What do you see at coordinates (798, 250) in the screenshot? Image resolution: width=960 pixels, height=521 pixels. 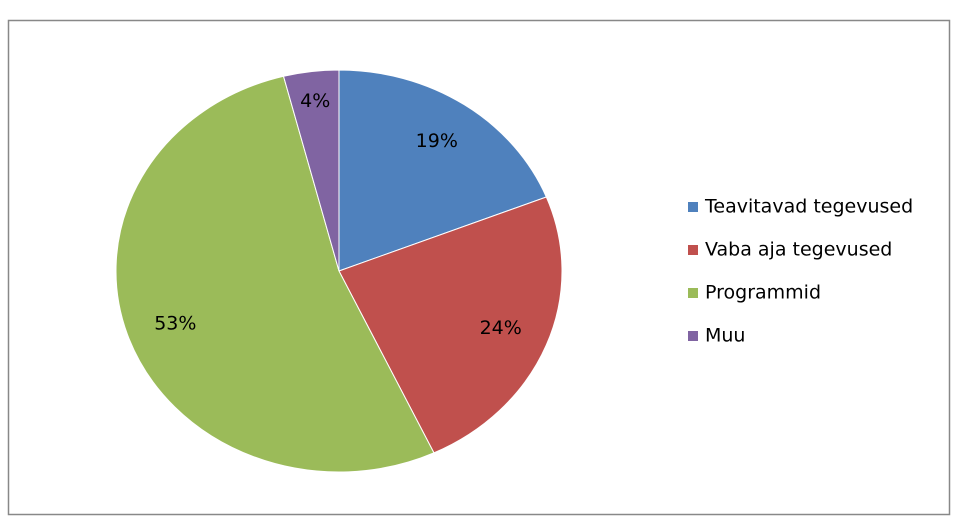 I see `legend-label: Vaba aja tegevused` at bounding box center [798, 250].